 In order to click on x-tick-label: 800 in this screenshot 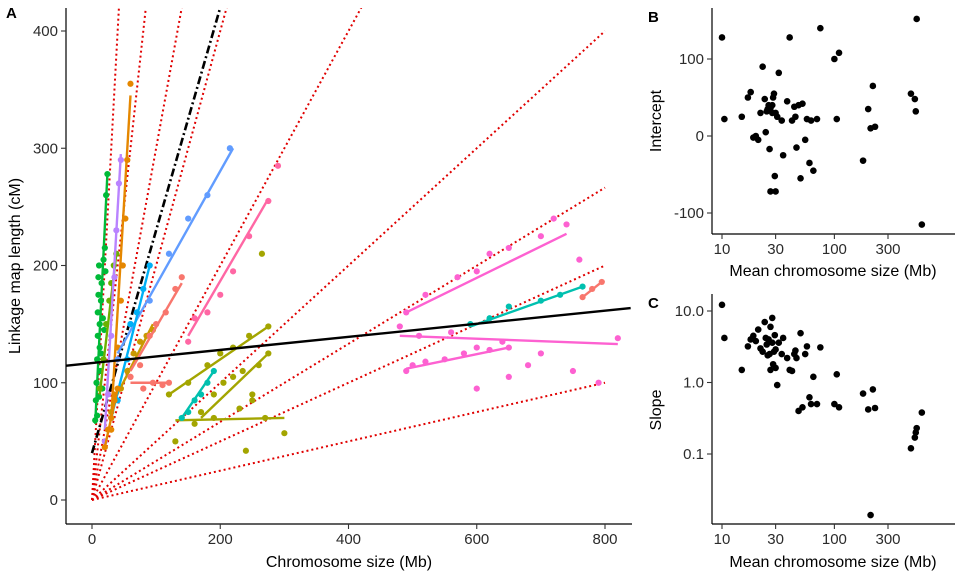, I will do `click(604, 539)`.